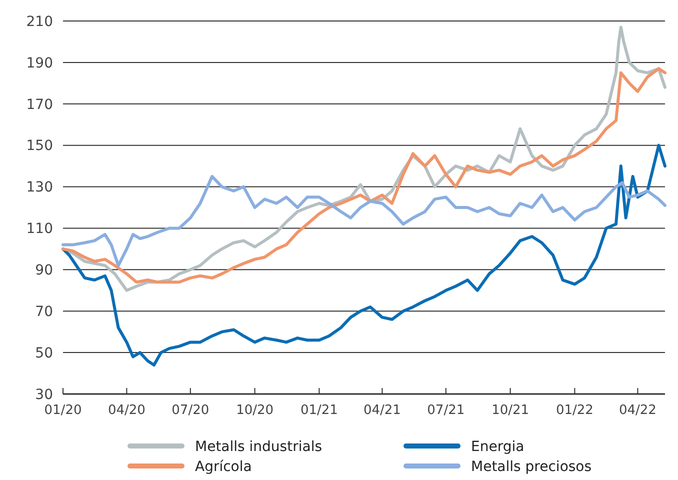  I want to click on y-tick-label: 90, so click(44, 270).